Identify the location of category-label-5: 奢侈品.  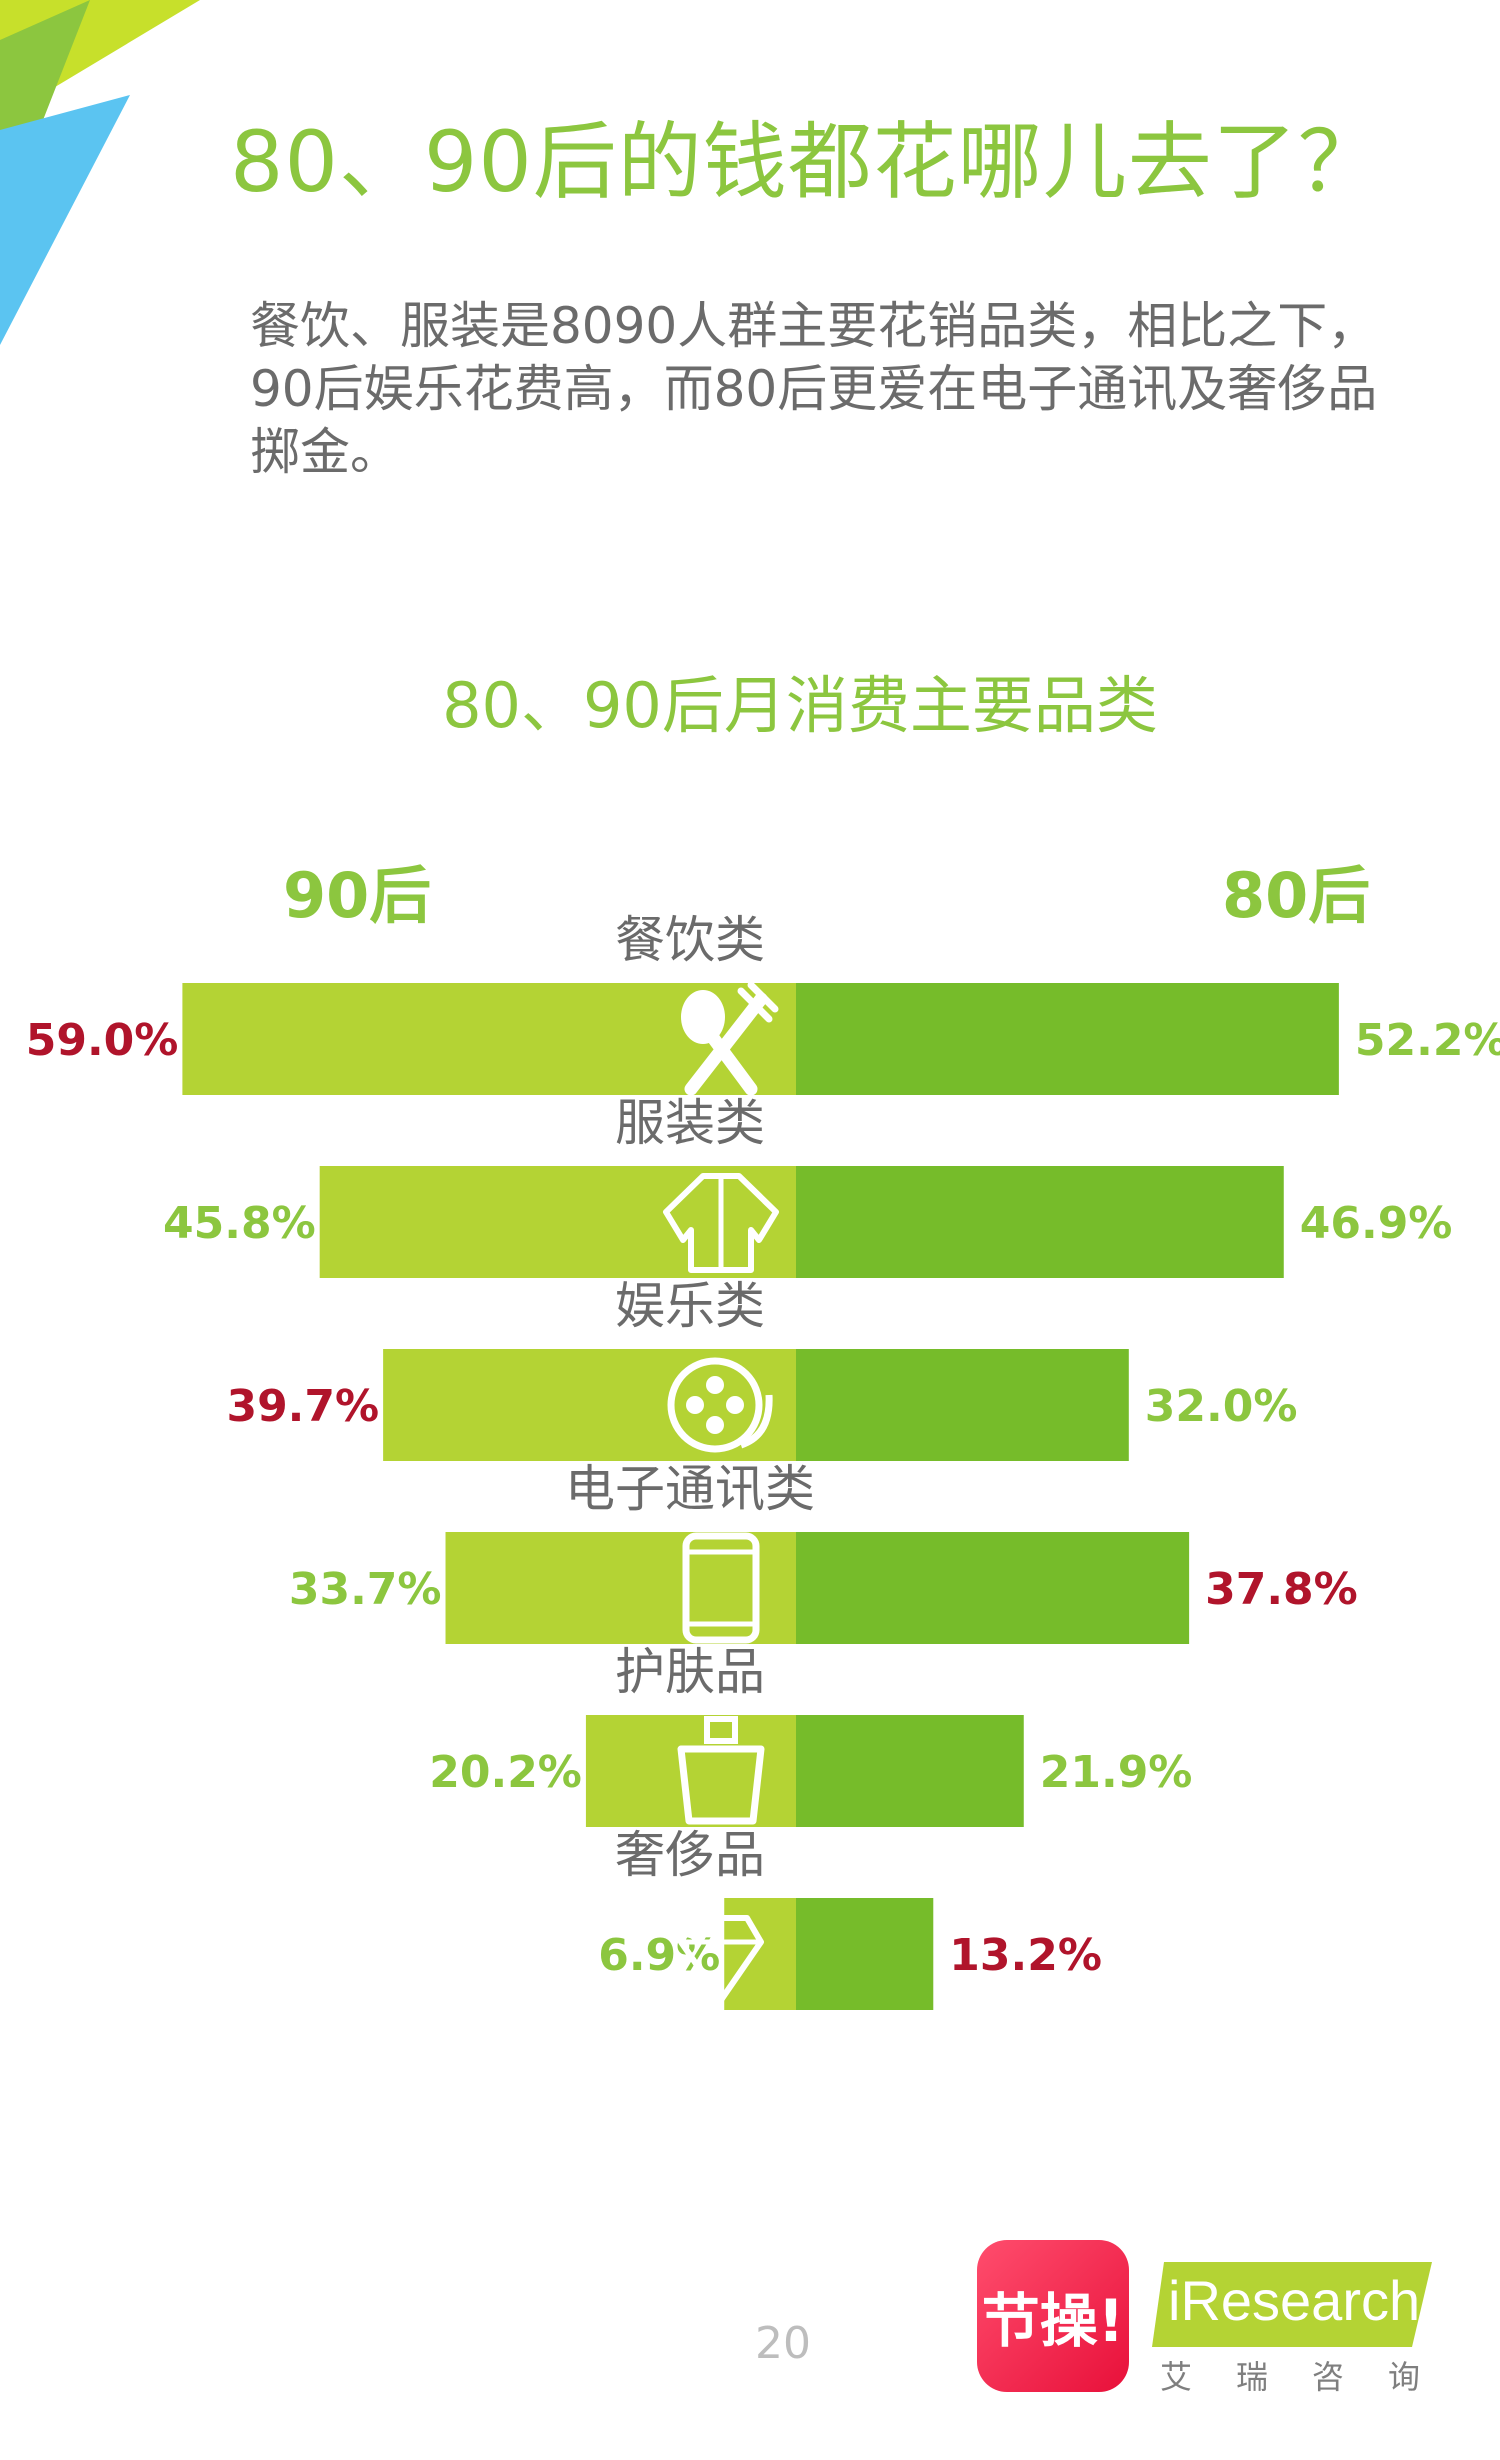
(690, 1855).